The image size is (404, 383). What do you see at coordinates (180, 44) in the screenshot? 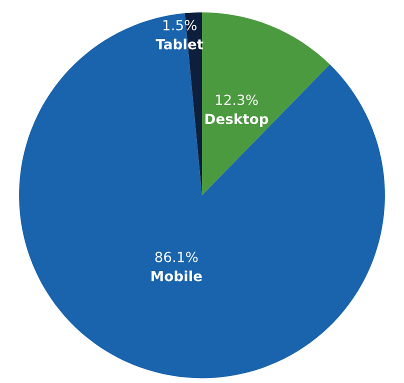
I see `slice-label: Tablet` at bounding box center [180, 44].